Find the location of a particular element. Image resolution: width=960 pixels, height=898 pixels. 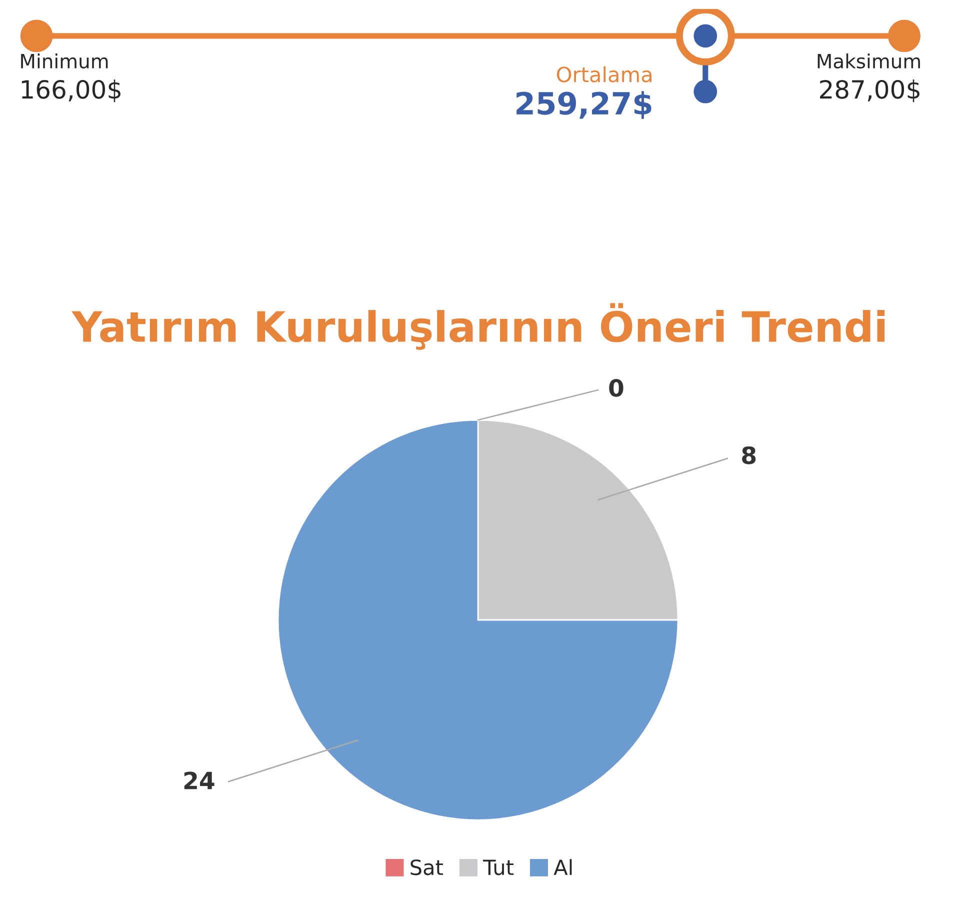

chart-title: Yatırım Kuruluşlarının Öneri Trendi is located at coordinates (478, 326).